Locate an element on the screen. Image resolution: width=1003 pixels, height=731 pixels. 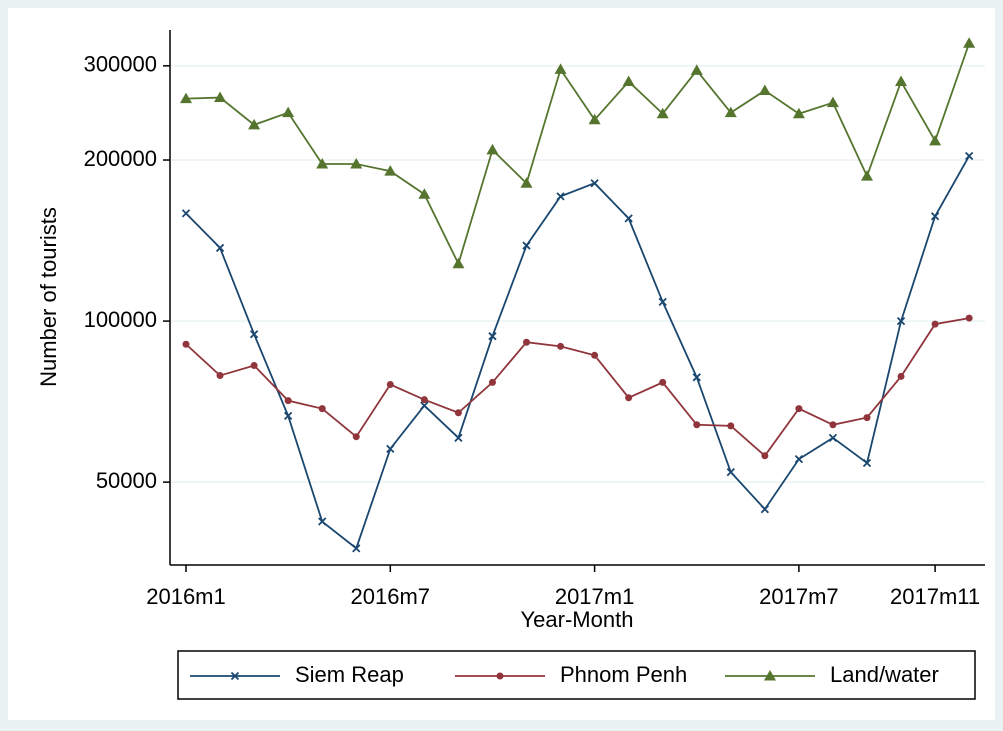
y-tick-label: 100000 is located at coordinates (120, 319).